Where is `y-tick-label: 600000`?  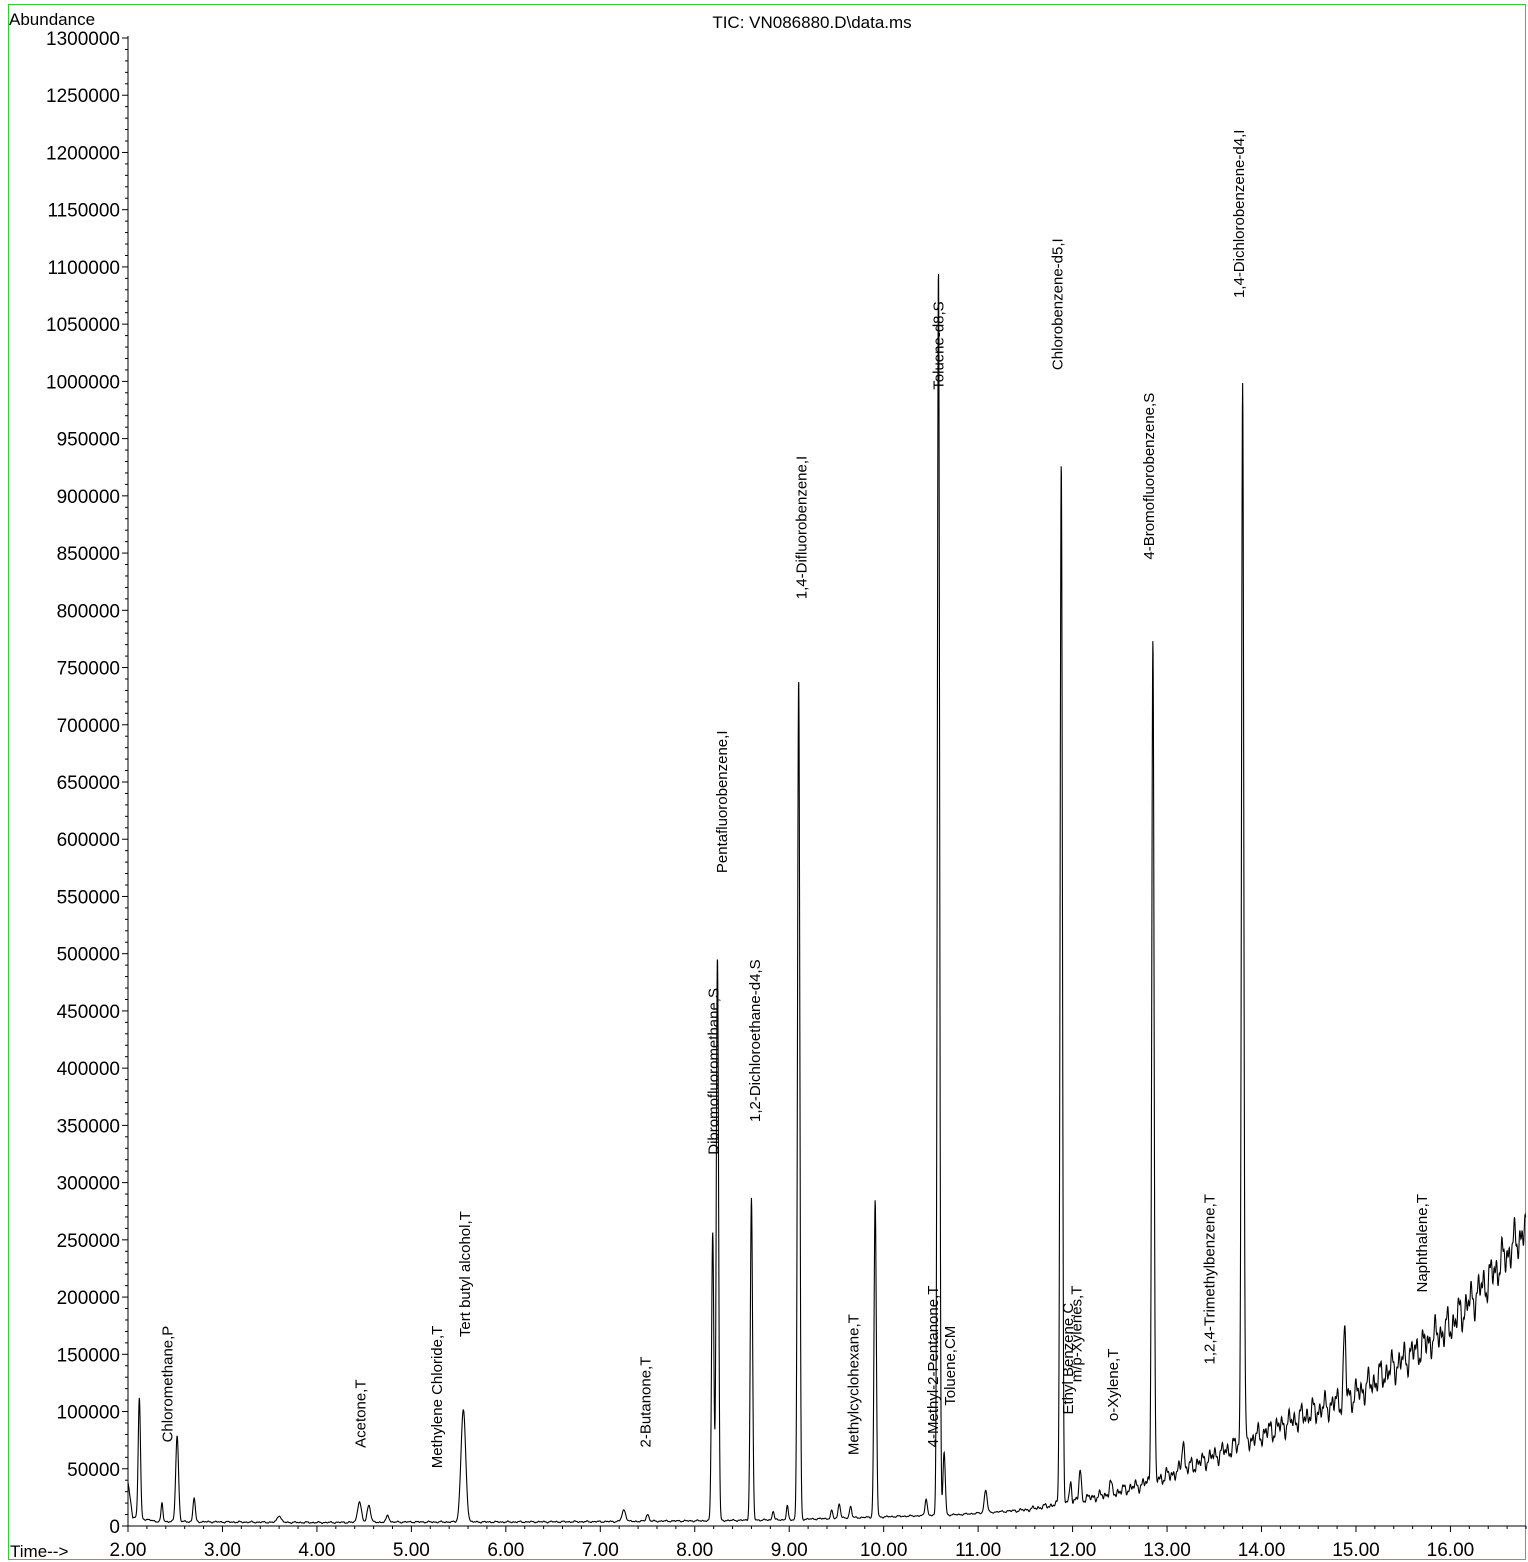
y-tick-label: 600000 is located at coordinates (88, 840).